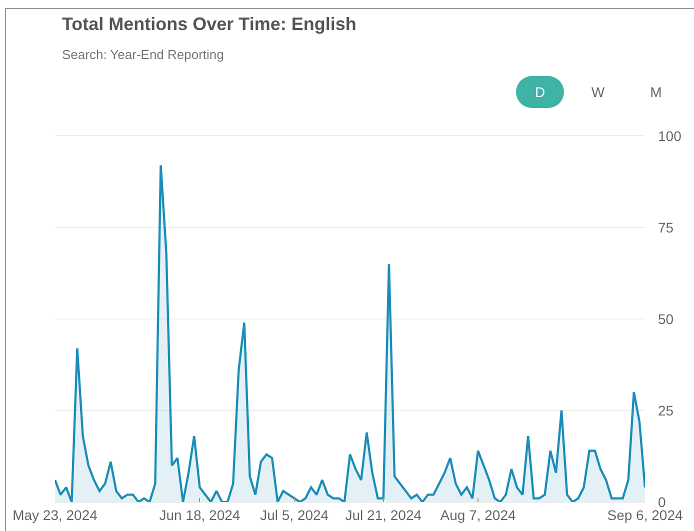 The image size is (694, 531). Describe the element at coordinates (143, 54) in the screenshot. I see `chart-subtitle: Search: Year-End Reporting` at that location.